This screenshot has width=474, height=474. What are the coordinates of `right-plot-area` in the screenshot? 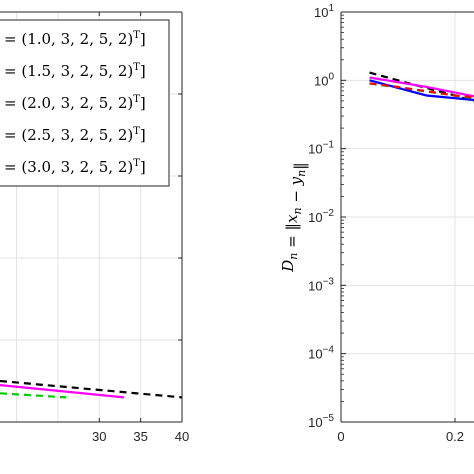 It's located at (421, 87).